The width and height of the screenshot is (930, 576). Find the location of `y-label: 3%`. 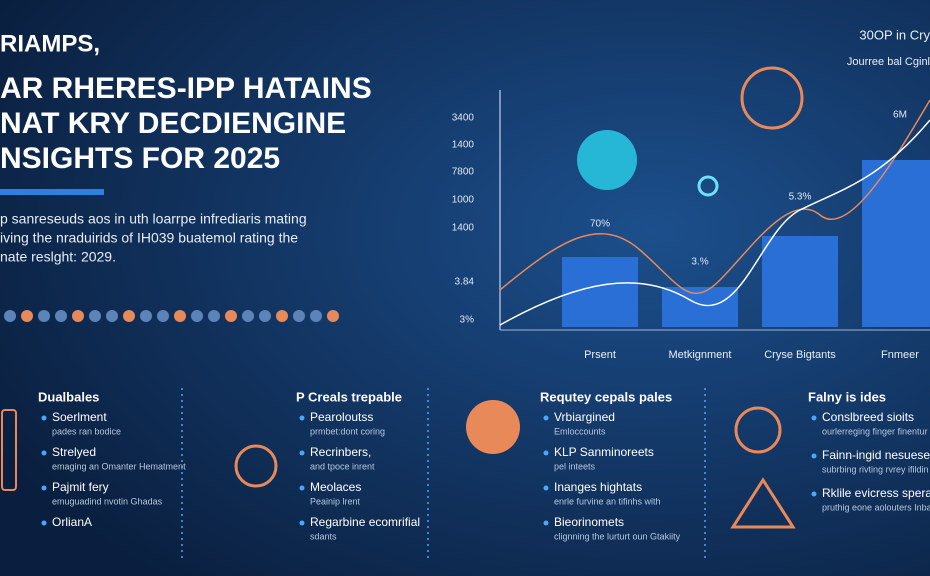

y-label: 3% is located at coordinates (467, 320).